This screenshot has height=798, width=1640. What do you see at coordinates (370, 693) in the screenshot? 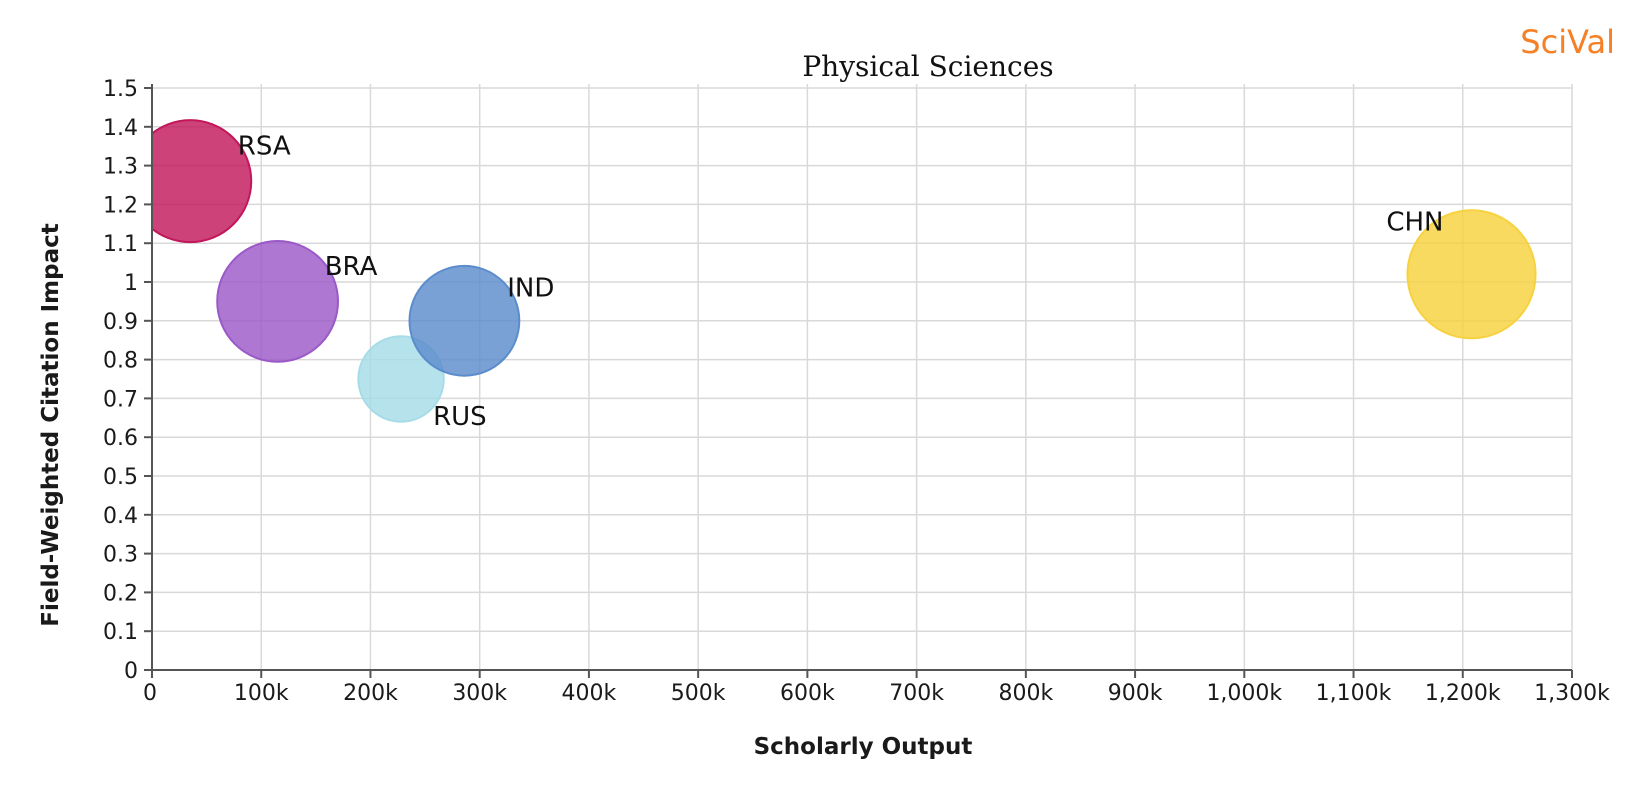
I see `x-tick-label: 200k` at bounding box center [370, 693].